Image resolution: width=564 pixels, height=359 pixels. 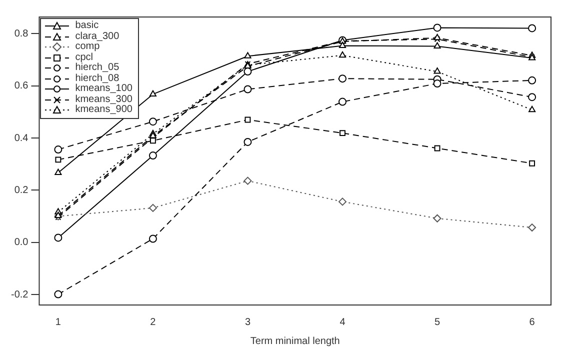 What do you see at coordinates (21, 242) in the screenshot?
I see `y-tick-label: 0.0` at bounding box center [21, 242].